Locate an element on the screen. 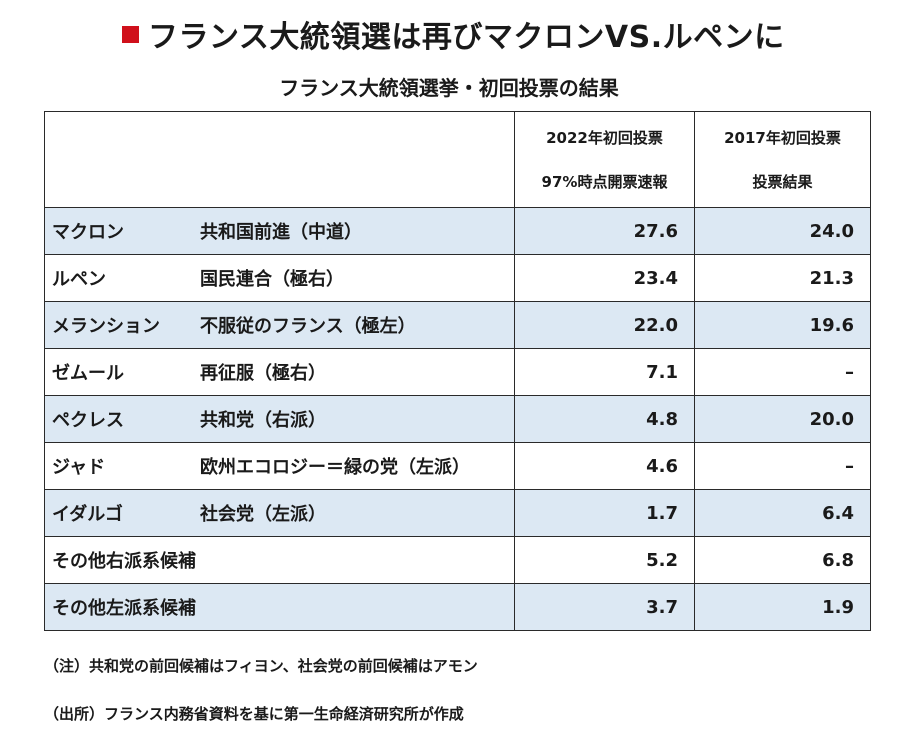 This screenshot has width=898, height=739. party-name: 国民連合（極右） is located at coordinates (272, 279).